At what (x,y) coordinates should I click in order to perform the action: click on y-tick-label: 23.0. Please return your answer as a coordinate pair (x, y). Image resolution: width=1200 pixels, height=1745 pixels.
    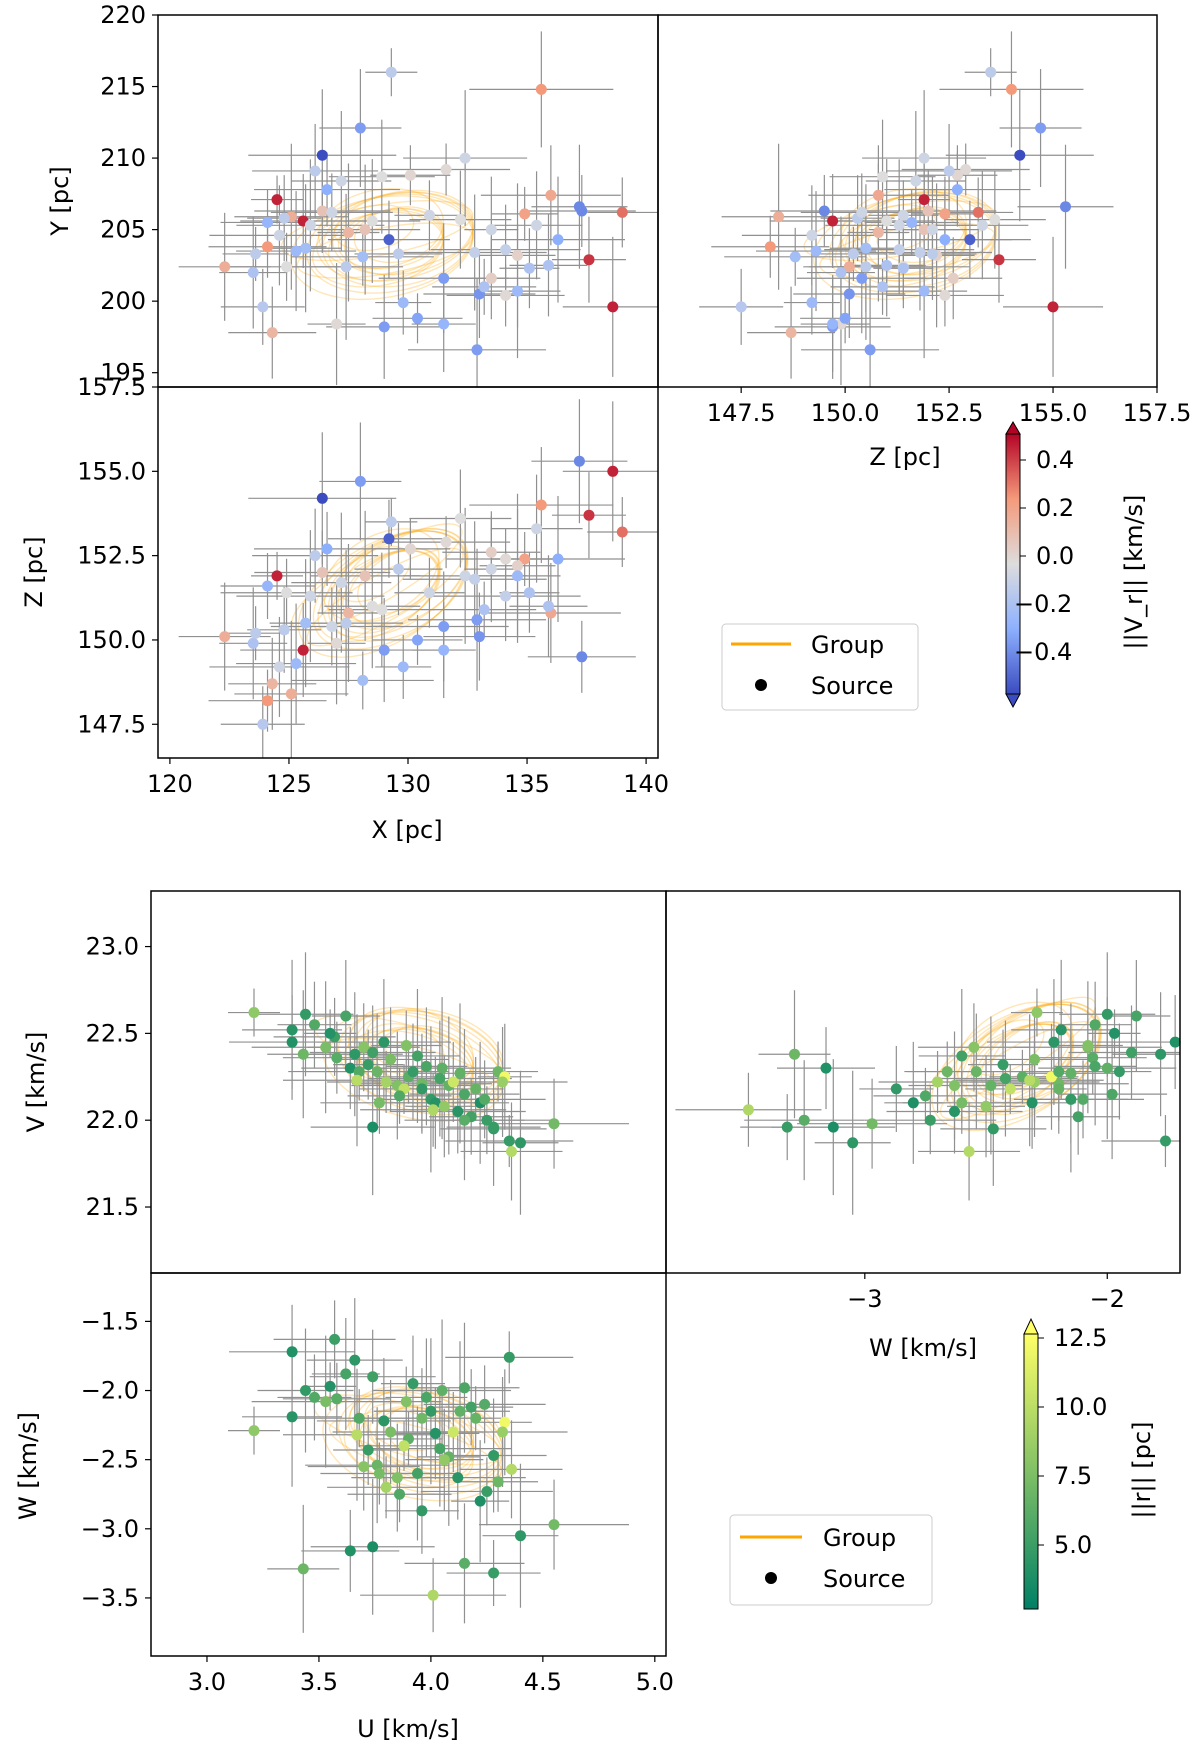
    Looking at the image, I should click on (112, 947).